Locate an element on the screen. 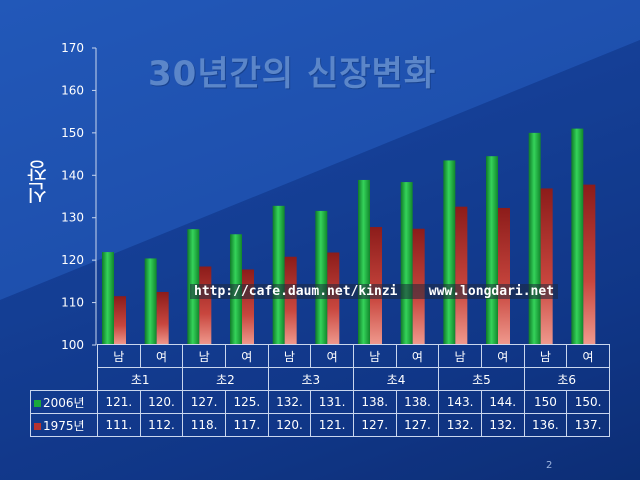  grade-label: 초4 is located at coordinates (396, 379).